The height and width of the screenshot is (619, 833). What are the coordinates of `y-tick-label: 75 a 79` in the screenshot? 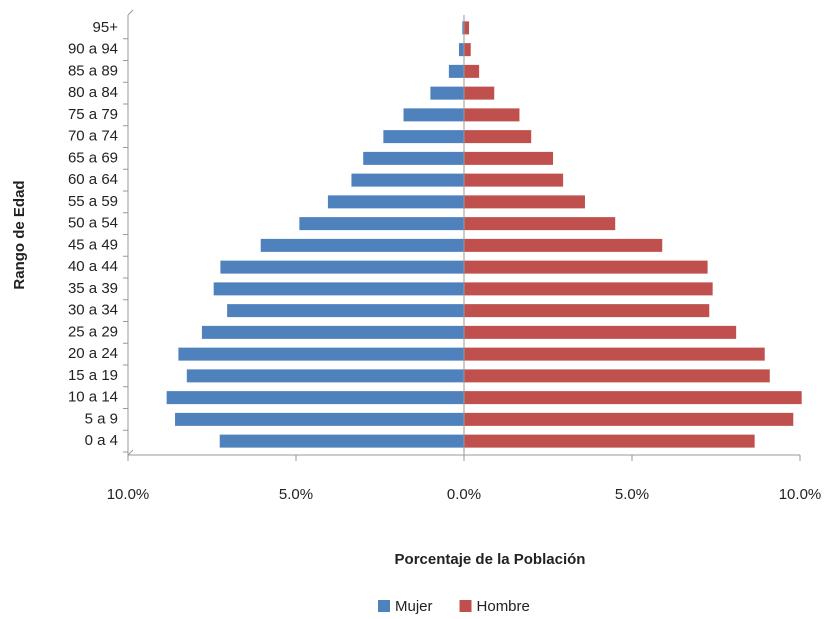 It's located at (93, 114).